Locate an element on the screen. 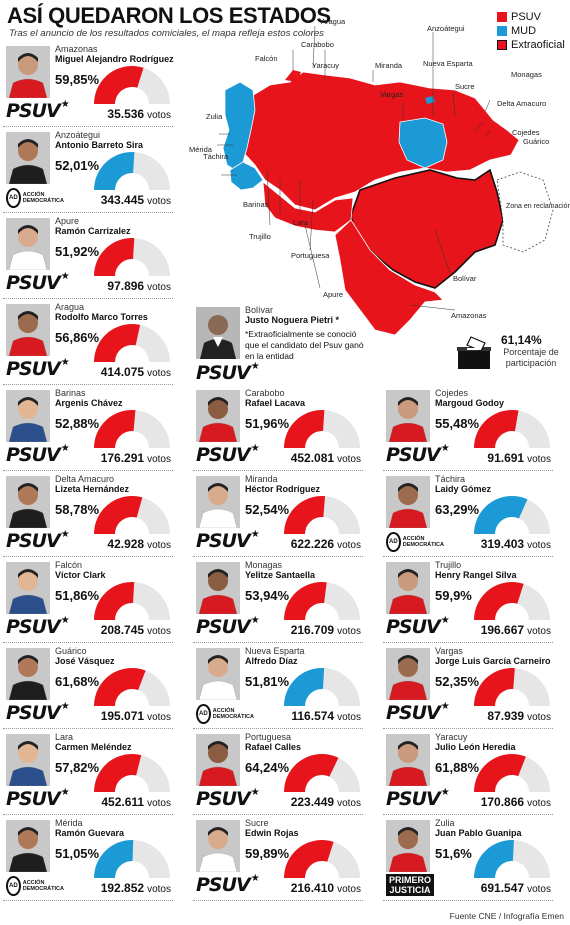 This screenshot has width=570, height=925. map-label-portuguesa: Portuguesa is located at coordinates (310, 255).